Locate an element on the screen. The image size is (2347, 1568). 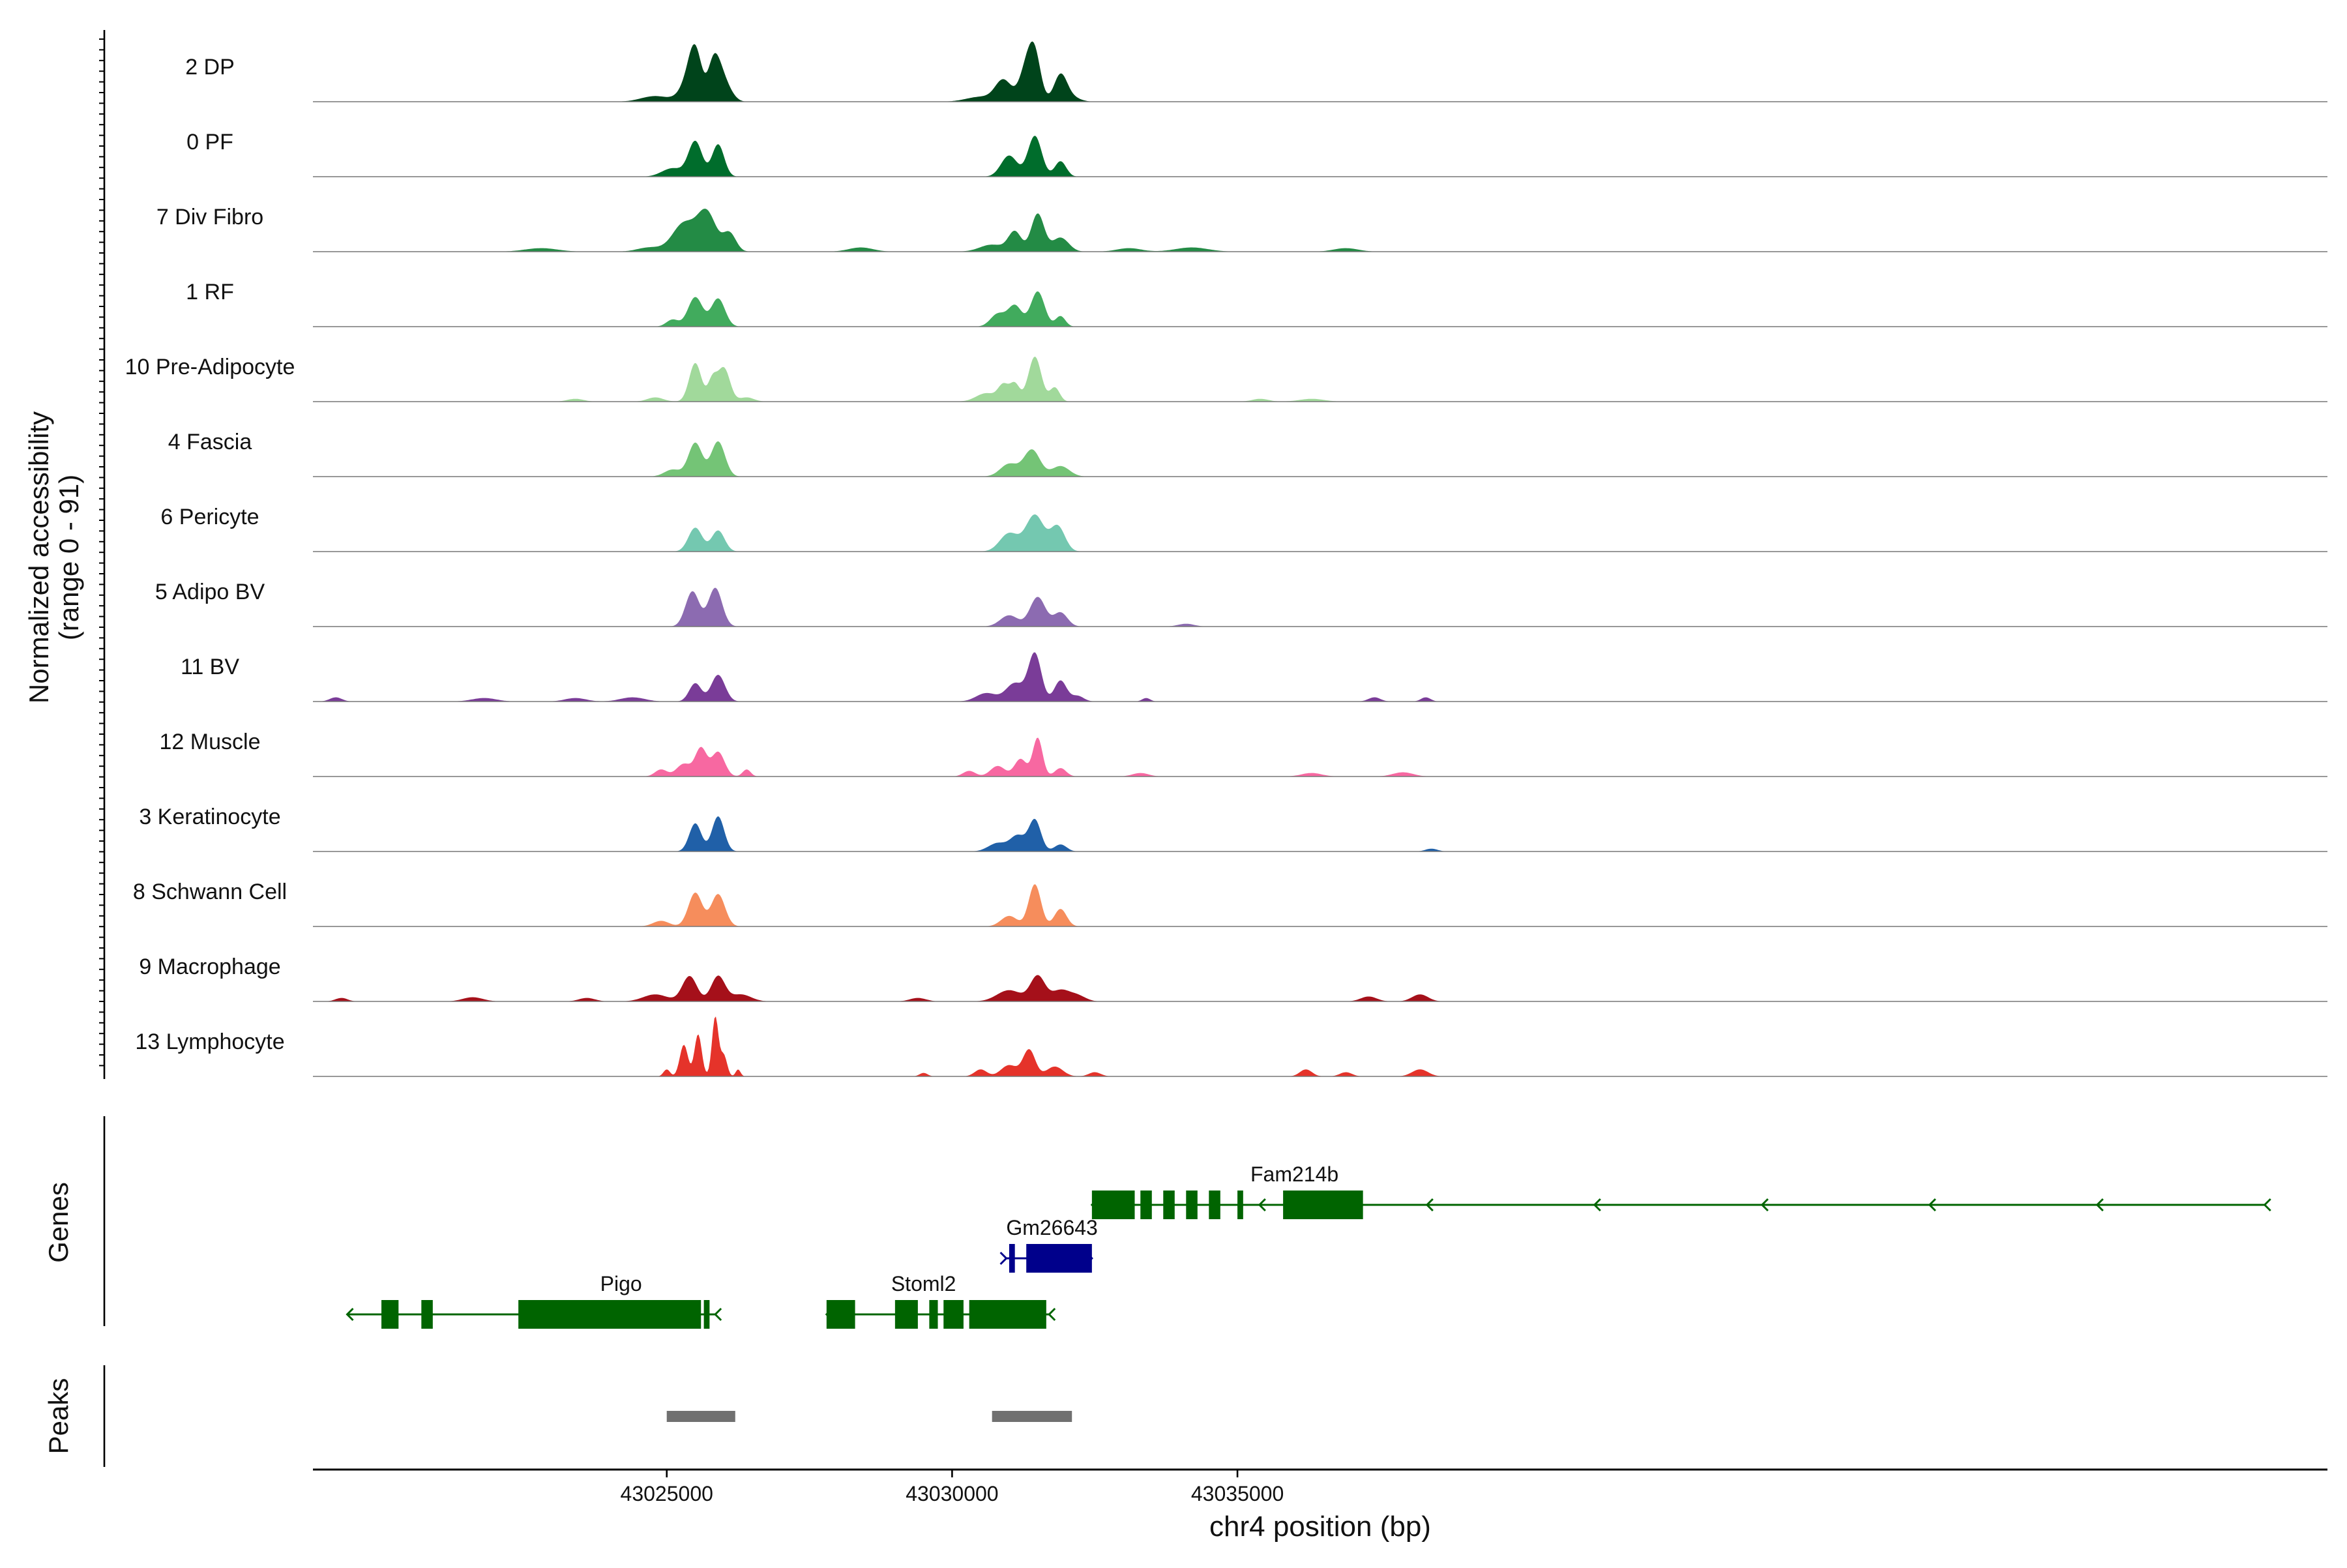
gene-label: Gm26643 is located at coordinates (1052, 1227).